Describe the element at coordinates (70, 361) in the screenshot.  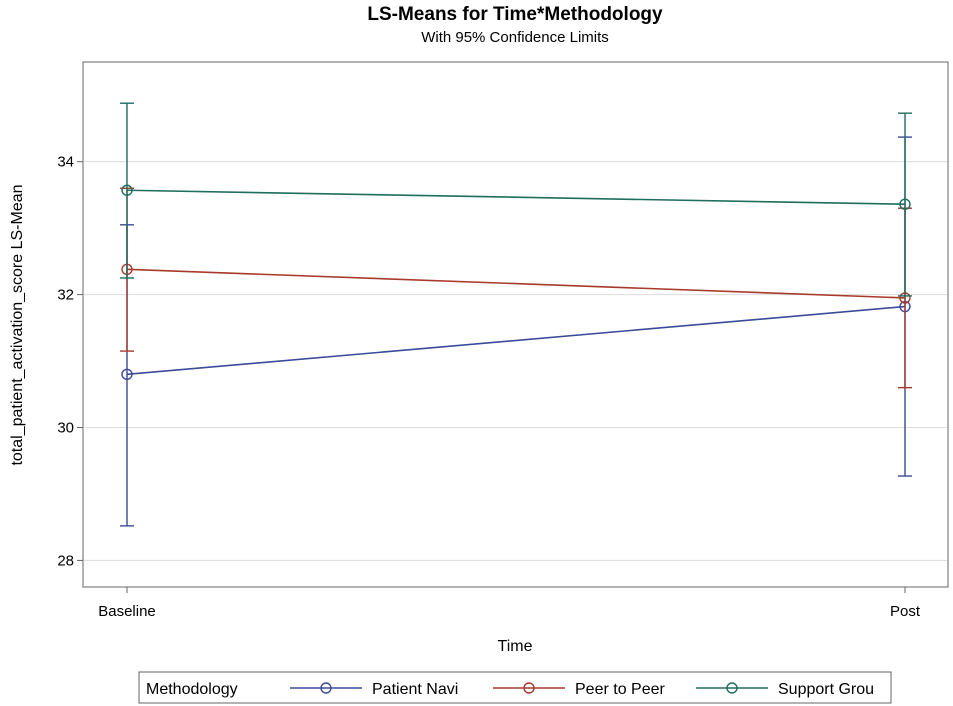
I see `y-axis-ticks: 28 30 32 34` at that location.